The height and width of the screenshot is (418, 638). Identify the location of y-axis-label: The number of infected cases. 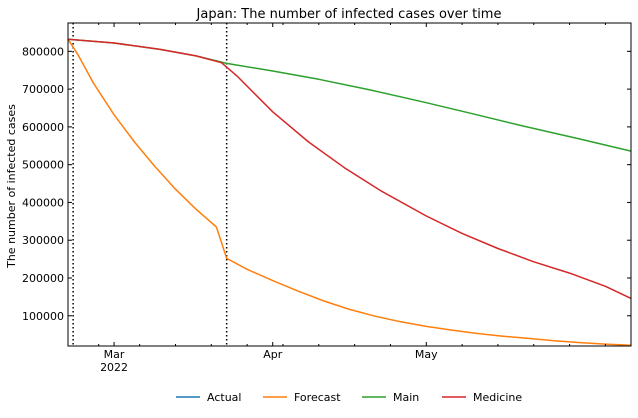
(11, 186).